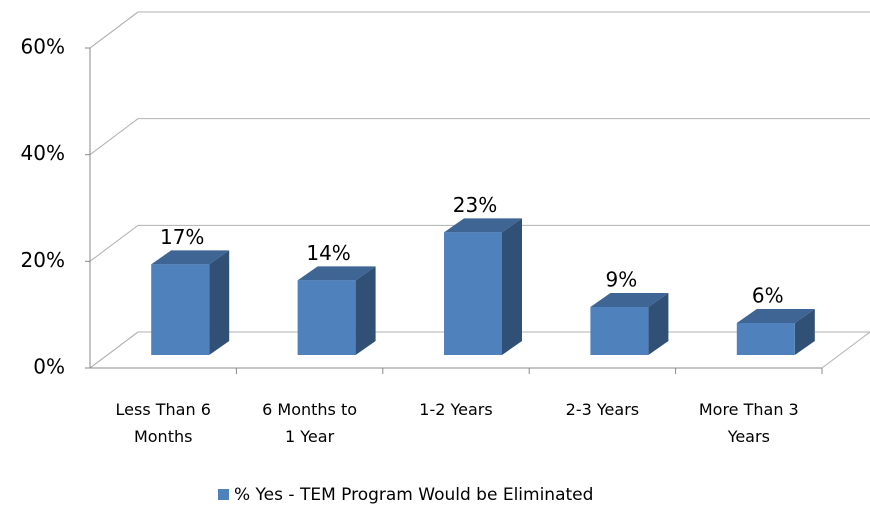 Image resolution: width=870 pixels, height=510 pixels. Describe the element at coordinates (475, 205) in the screenshot. I see `value-label: 23%` at that location.